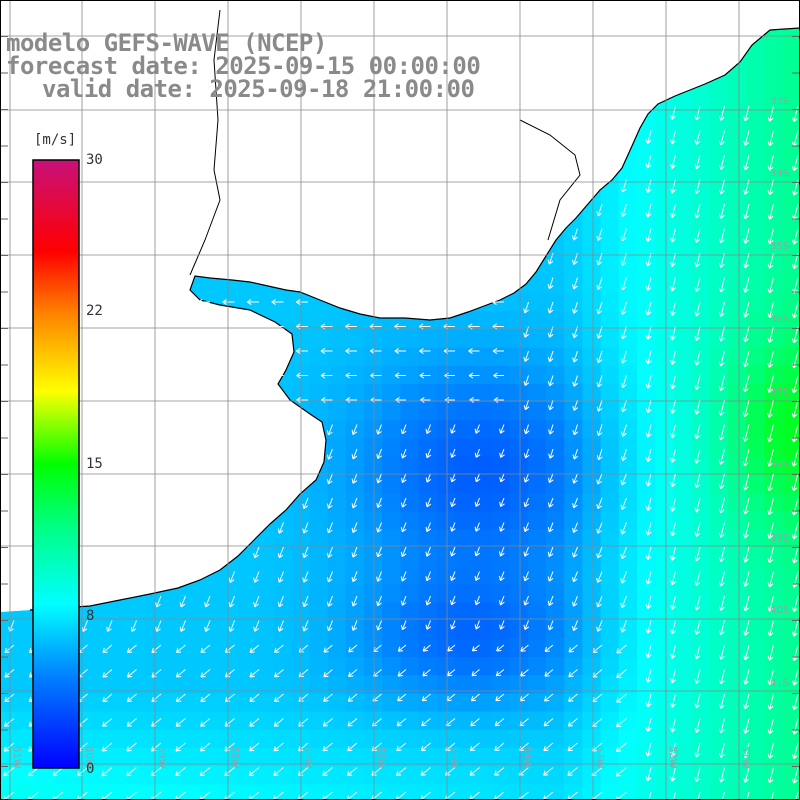 The height and width of the screenshot is (800, 800). Describe the element at coordinates (243, 66) in the screenshot. I see `title-forecast-date: forecast date: 2025-09-15 00:00:00` at that location.